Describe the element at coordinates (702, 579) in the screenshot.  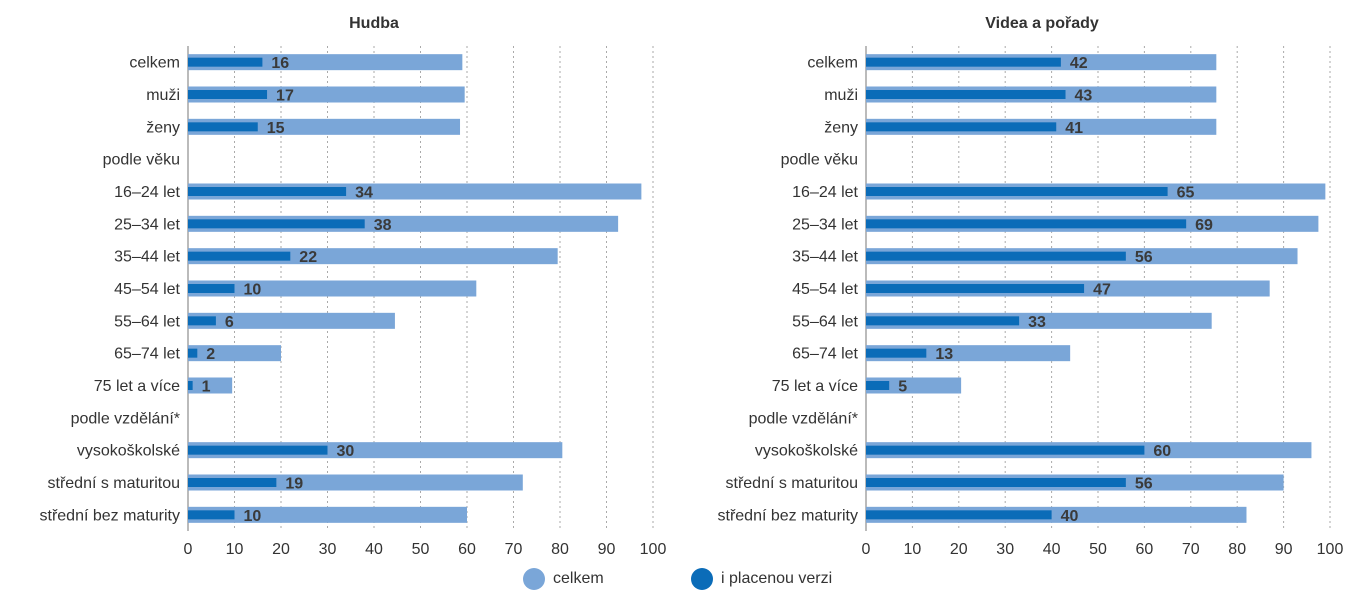
I see `legend-swatch-paid` at that location.